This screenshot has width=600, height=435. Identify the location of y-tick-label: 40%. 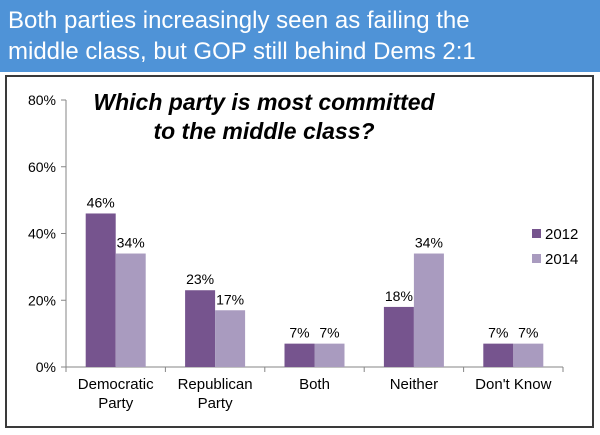
(42, 234).